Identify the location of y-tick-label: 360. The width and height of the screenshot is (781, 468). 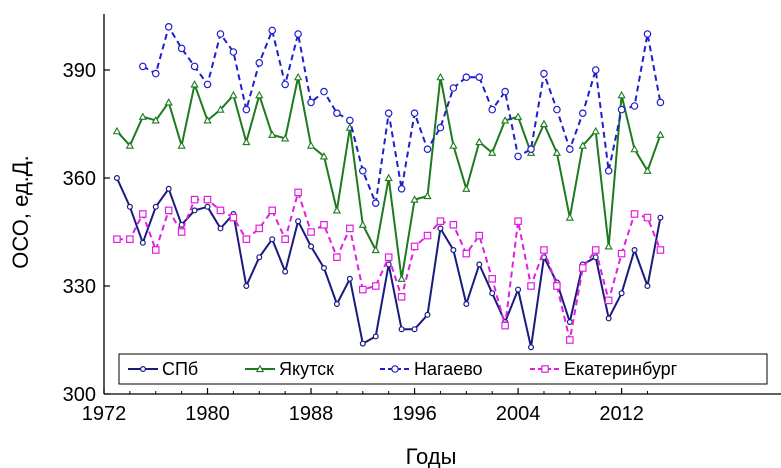
(79, 179).